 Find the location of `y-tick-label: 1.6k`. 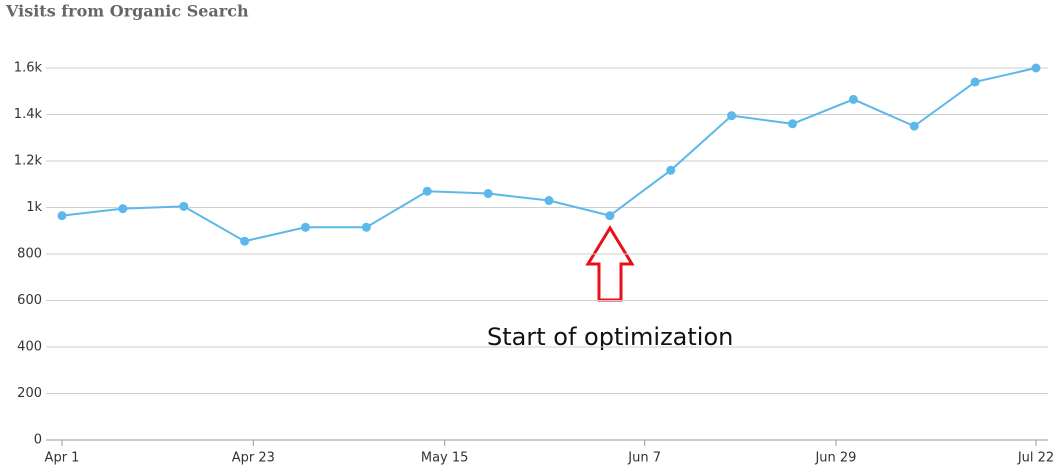

y-tick-label: 1.6k is located at coordinates (28, 68).